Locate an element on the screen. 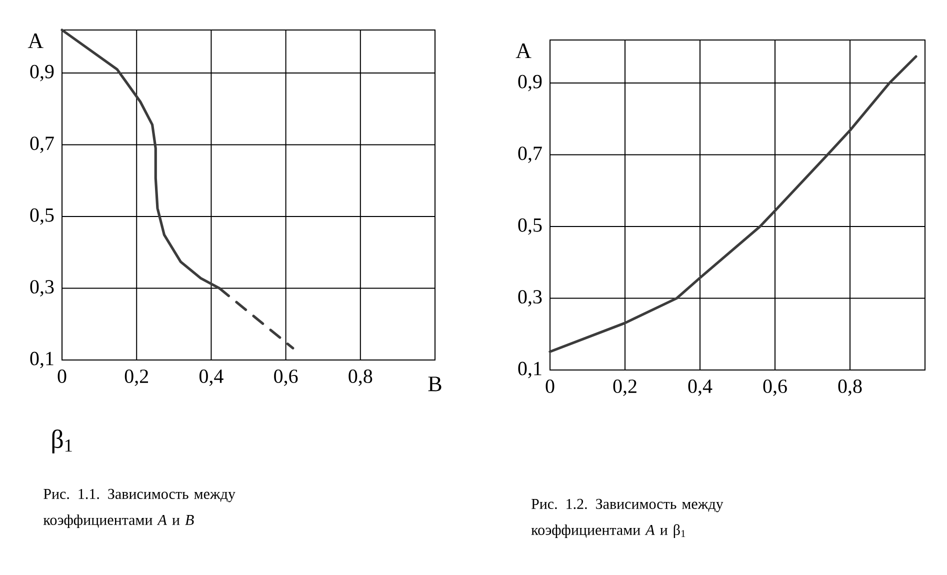  x-axis-title: B is located at coordinates (435, 384).